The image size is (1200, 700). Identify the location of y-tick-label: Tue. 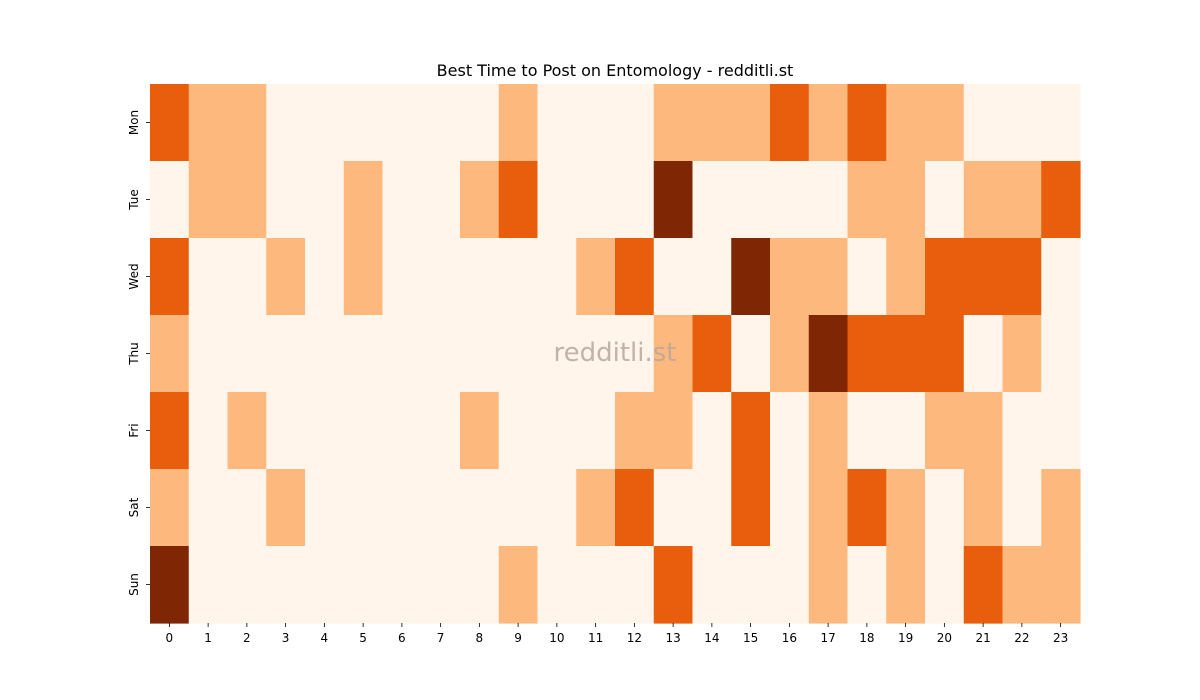
(134, 200).